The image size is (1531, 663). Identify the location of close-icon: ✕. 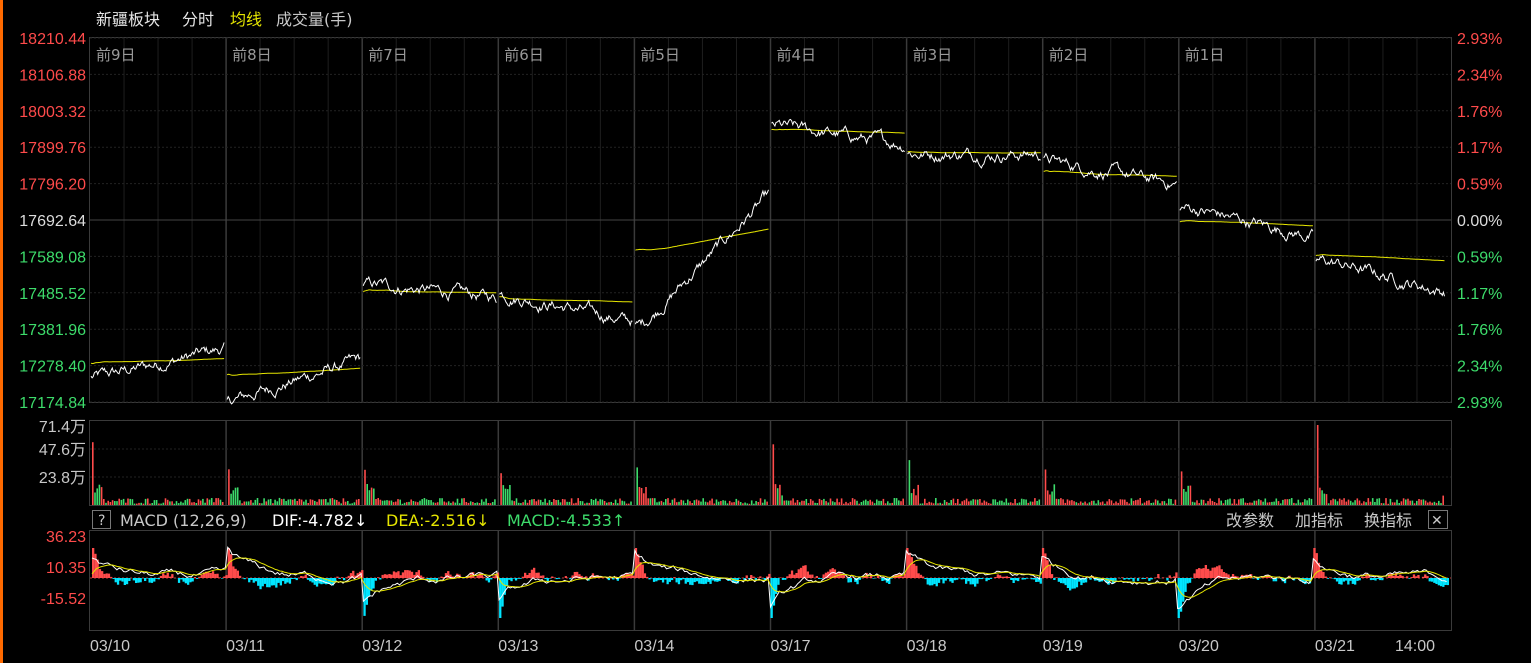
(1437, 521).